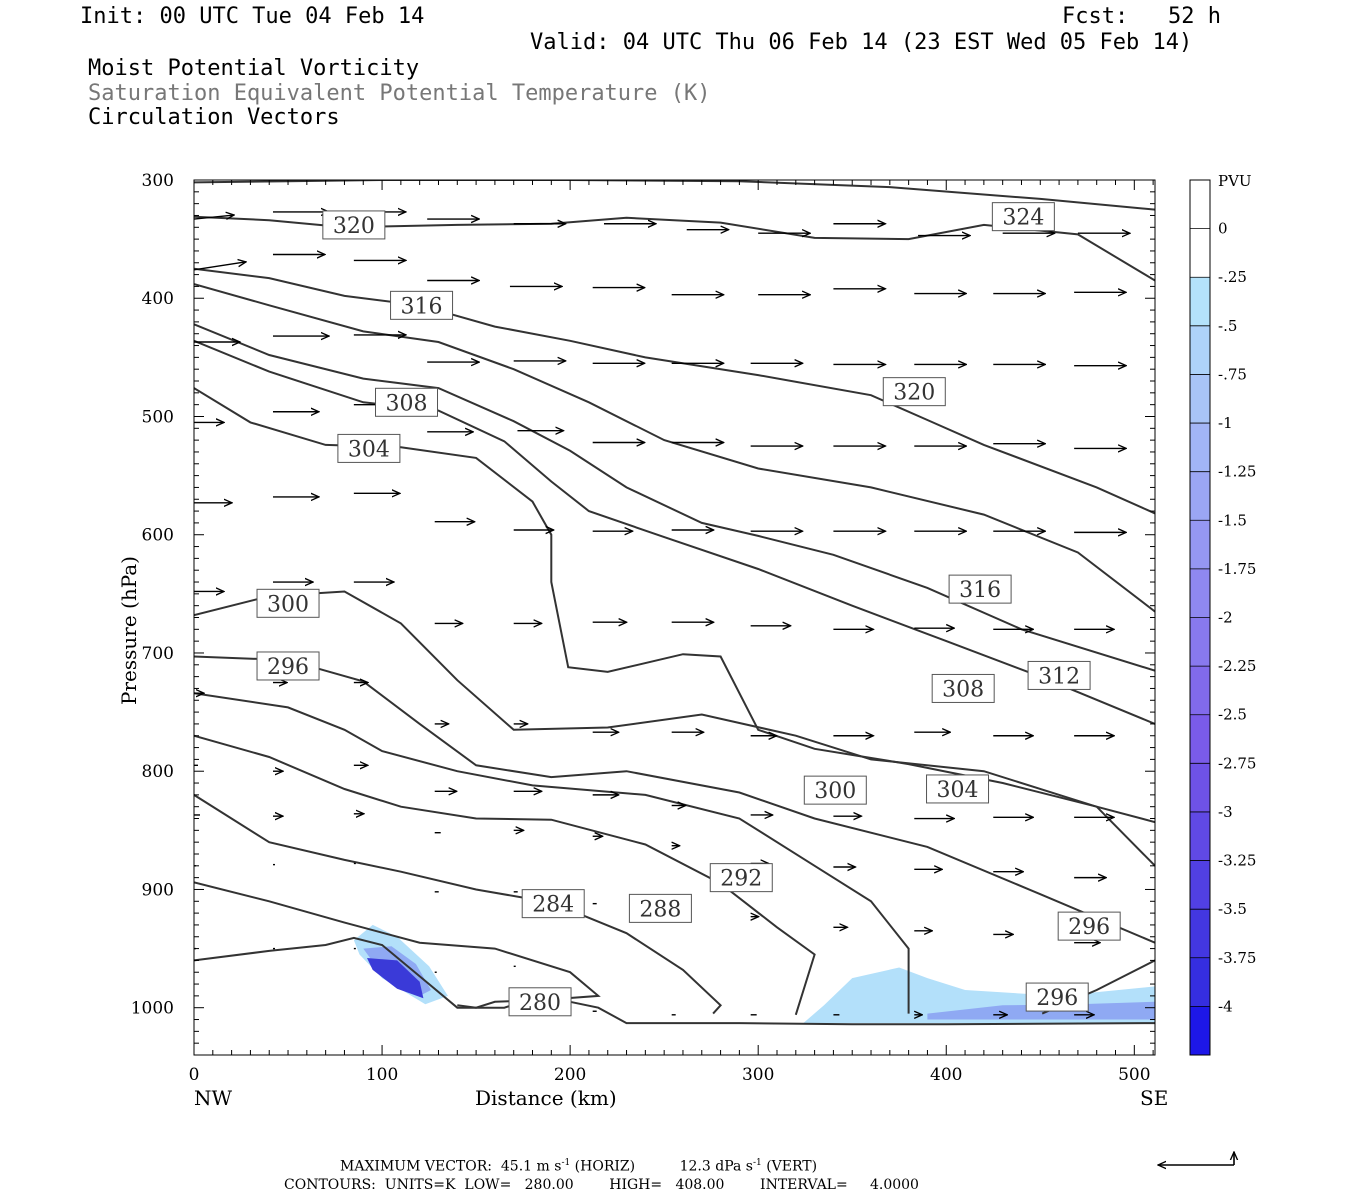 The image size is (1350, 1200). What do you see at coordinates (1232, 909) in the screenshot?
I see `colorbar-label: -3.5` at bounding box center [1232, 909].